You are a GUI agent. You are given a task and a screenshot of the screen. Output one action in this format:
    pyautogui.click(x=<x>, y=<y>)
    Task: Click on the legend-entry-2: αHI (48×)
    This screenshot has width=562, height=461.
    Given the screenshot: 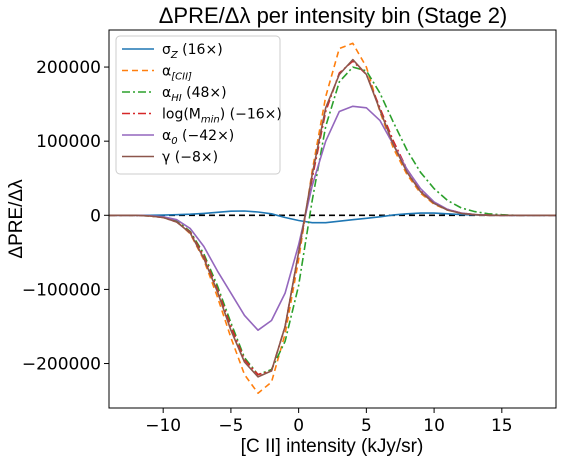 What is the action you would take?
    pyautogui.click(x=194, y=94)
    